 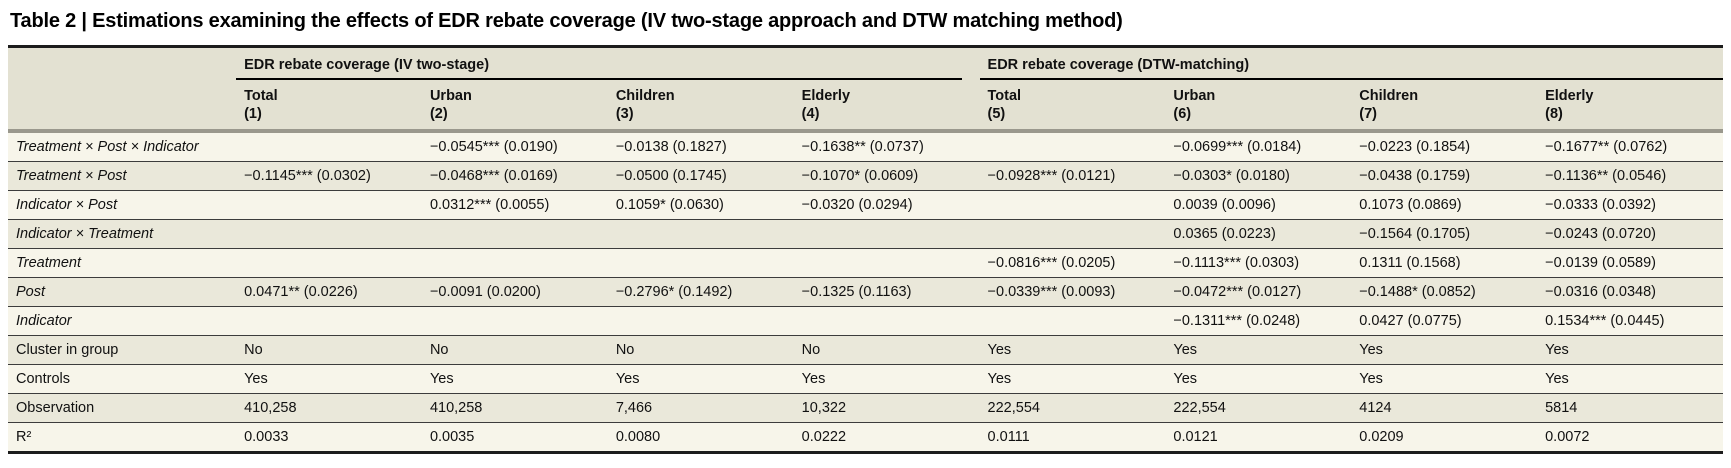 What do you see at coordinates (886, 146) in the screenshot?
I see `table-cell: −0.1638** (0.0737)` at bounding box center [886, 146].